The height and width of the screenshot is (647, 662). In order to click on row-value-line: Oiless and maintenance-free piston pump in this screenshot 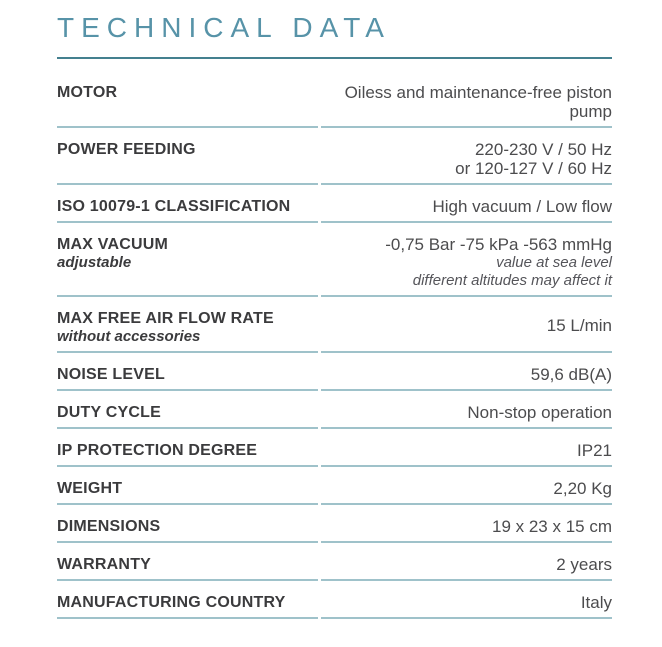, I will do `click(478, 102)`.